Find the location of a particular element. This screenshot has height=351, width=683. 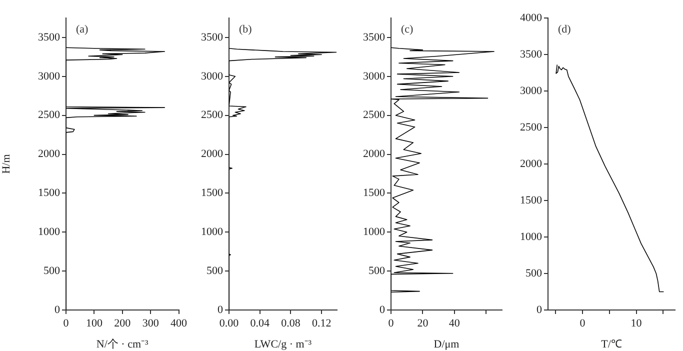

x-axis-title: T/℃ is located at coordinates (611, 344).